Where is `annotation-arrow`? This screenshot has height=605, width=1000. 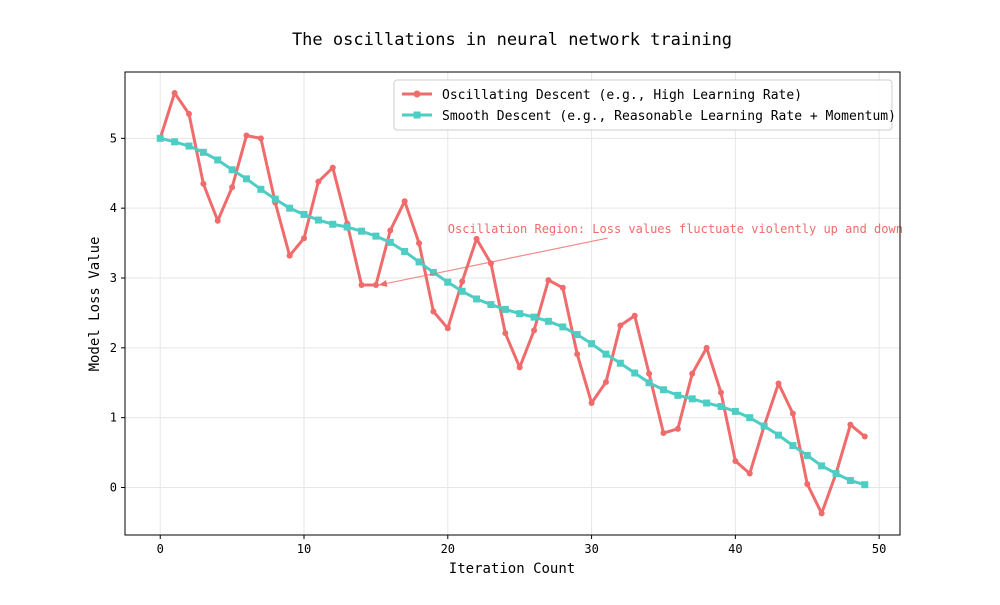 annotation-arrow is located at coordinates (493, 261).